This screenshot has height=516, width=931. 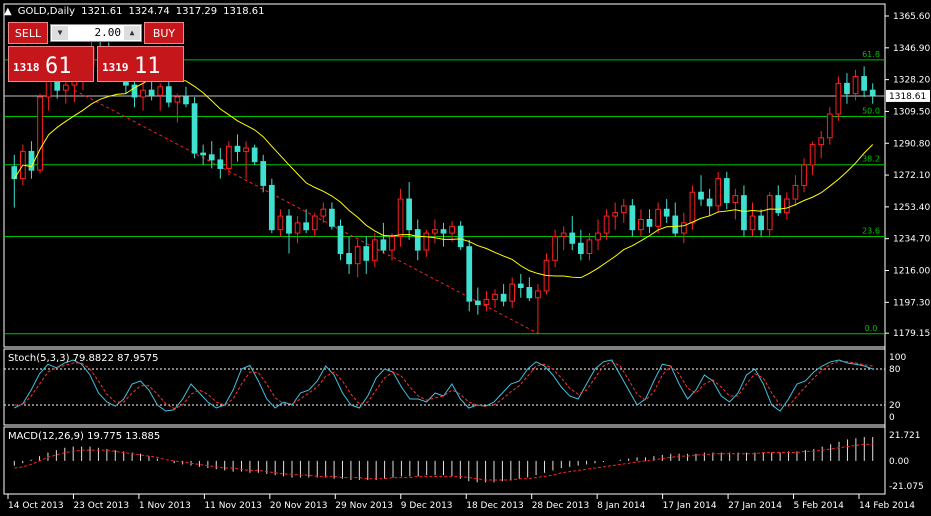 What do you see at coordinates (132, 33) in the screenshot?
I see `chevron-up-icon: ▲` at bounding box center [132, 33].